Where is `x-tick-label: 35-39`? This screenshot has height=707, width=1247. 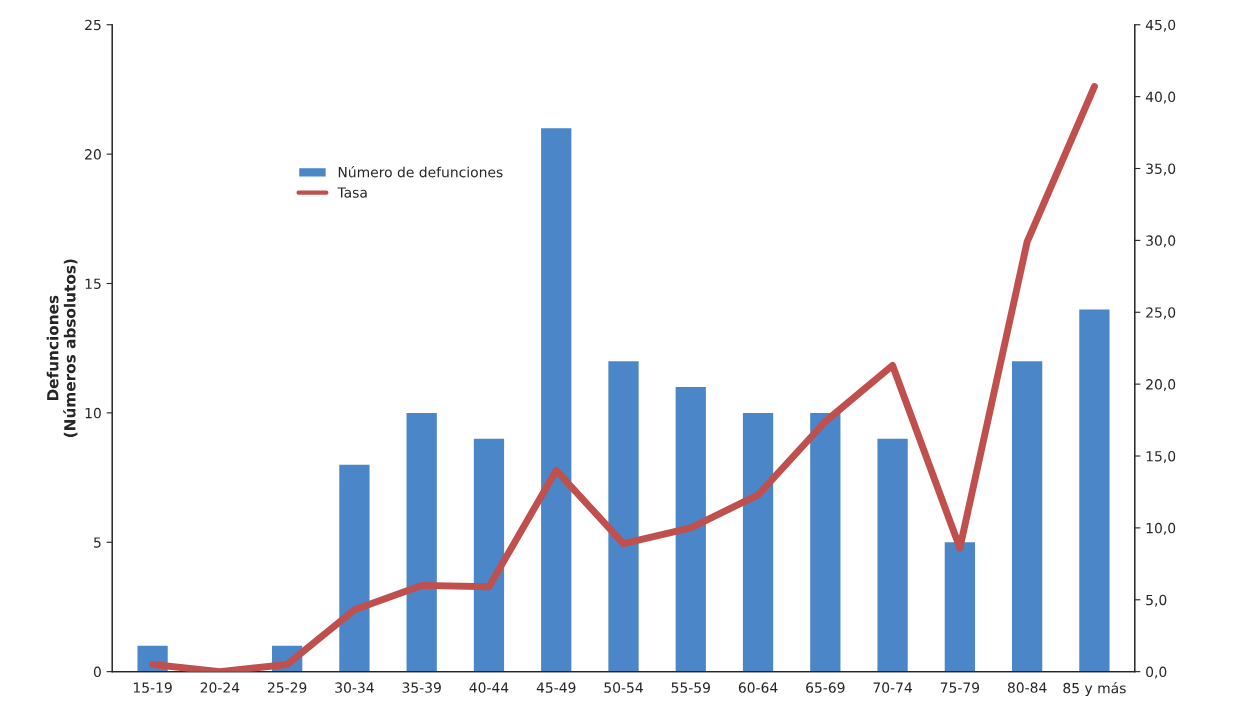
x-tick-label: 35-39 is located at coordinates (421, 687).